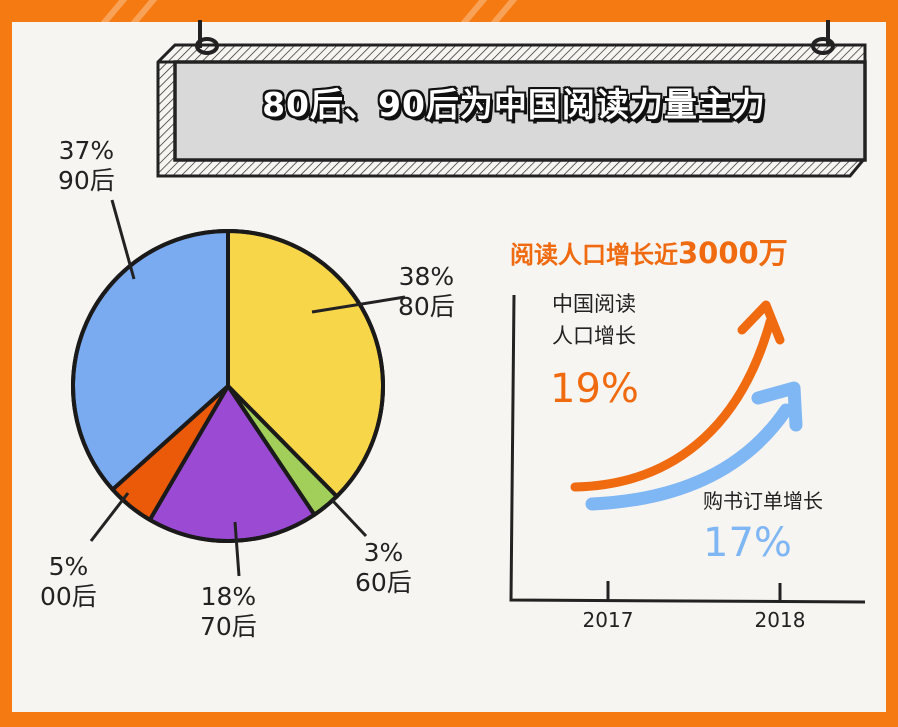  I want to click on pie-label-00s: 5% 00后, so click(68, 582).